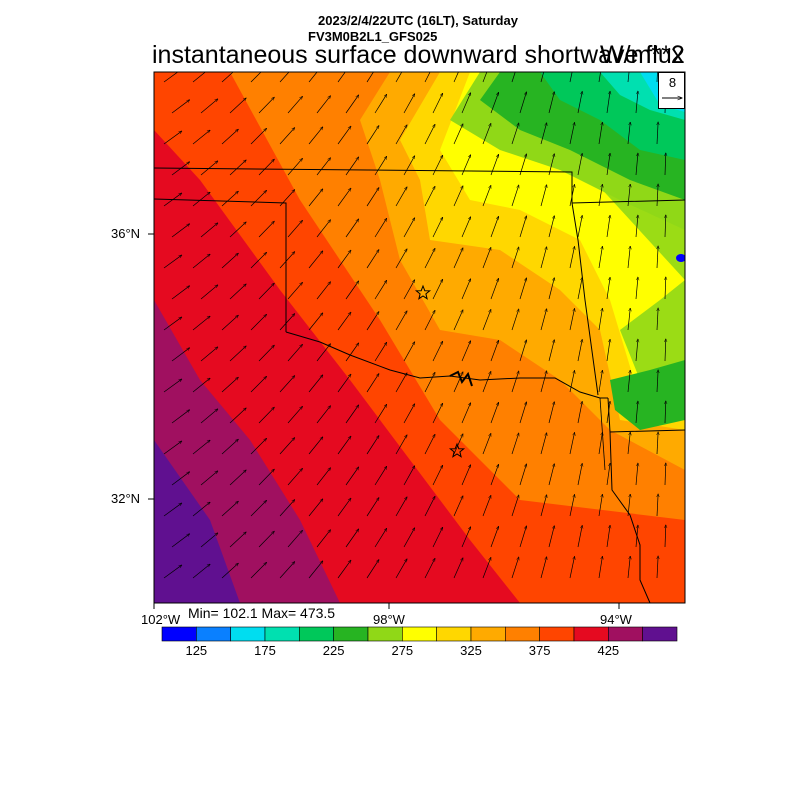  What do you see at coordinates (333, 650) in the screenshot?
I see `colorbar-tick-label: 225` at bounding box center [333, 650].